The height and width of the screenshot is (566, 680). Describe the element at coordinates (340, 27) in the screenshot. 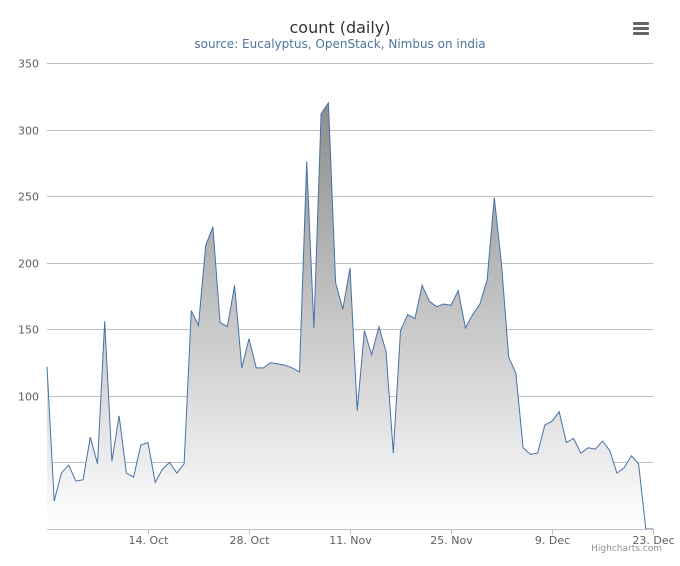

I see `chart-title: count (daily)` at that location.